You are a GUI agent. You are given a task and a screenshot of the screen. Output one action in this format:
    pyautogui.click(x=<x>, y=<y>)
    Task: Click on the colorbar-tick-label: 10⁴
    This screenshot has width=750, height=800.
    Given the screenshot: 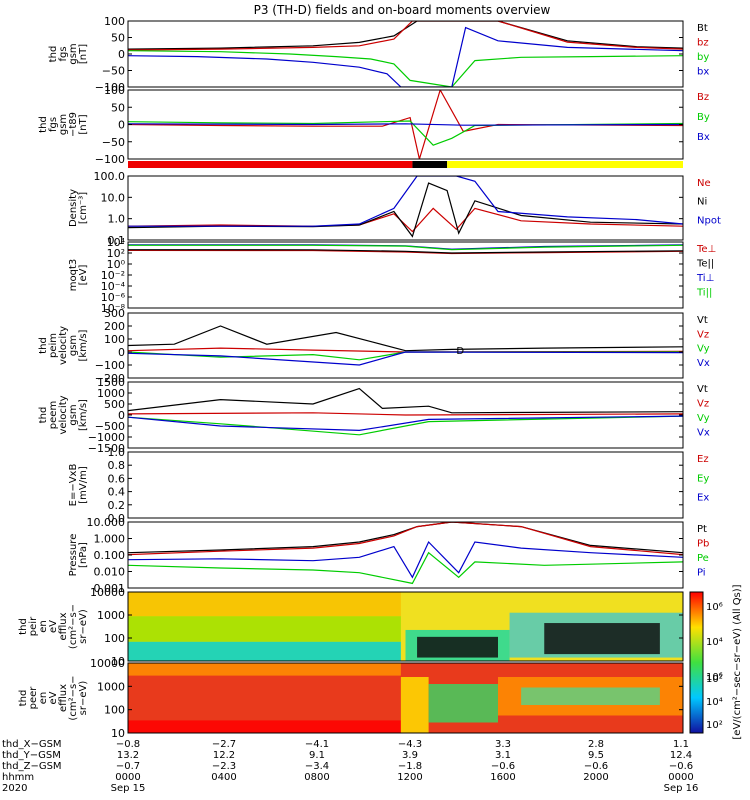 What is the action you would take?
    pyautogui.click(x=714, y=702)
    